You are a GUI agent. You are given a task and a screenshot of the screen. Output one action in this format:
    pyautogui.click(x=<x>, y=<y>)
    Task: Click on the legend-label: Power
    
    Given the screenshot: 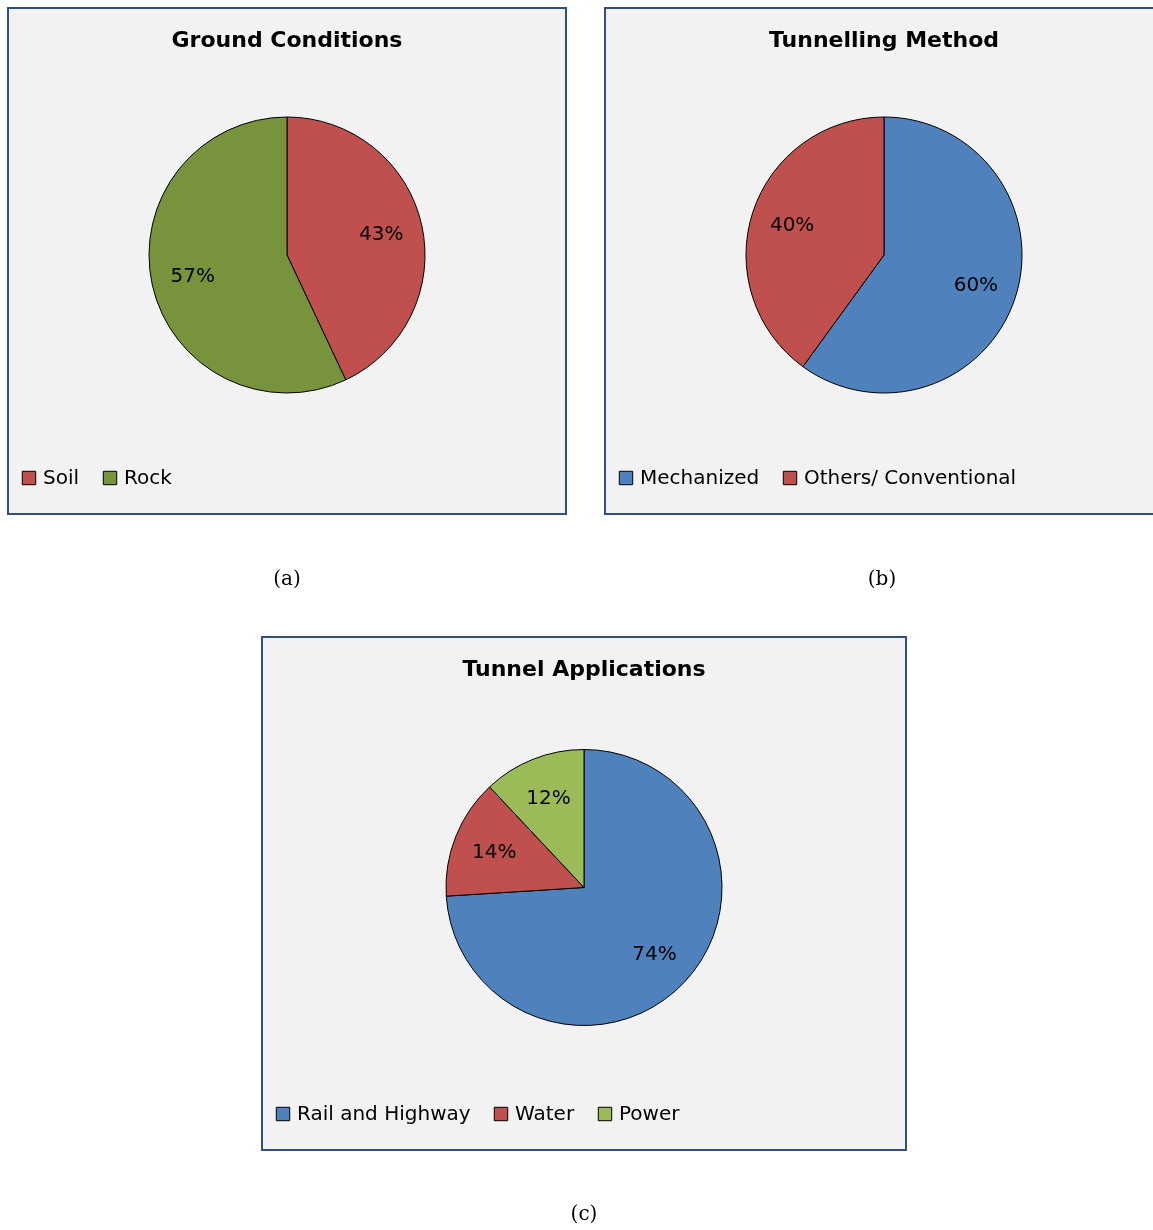 What is the action you would take?
    pyautogui.click(x=650, y=1113)
    